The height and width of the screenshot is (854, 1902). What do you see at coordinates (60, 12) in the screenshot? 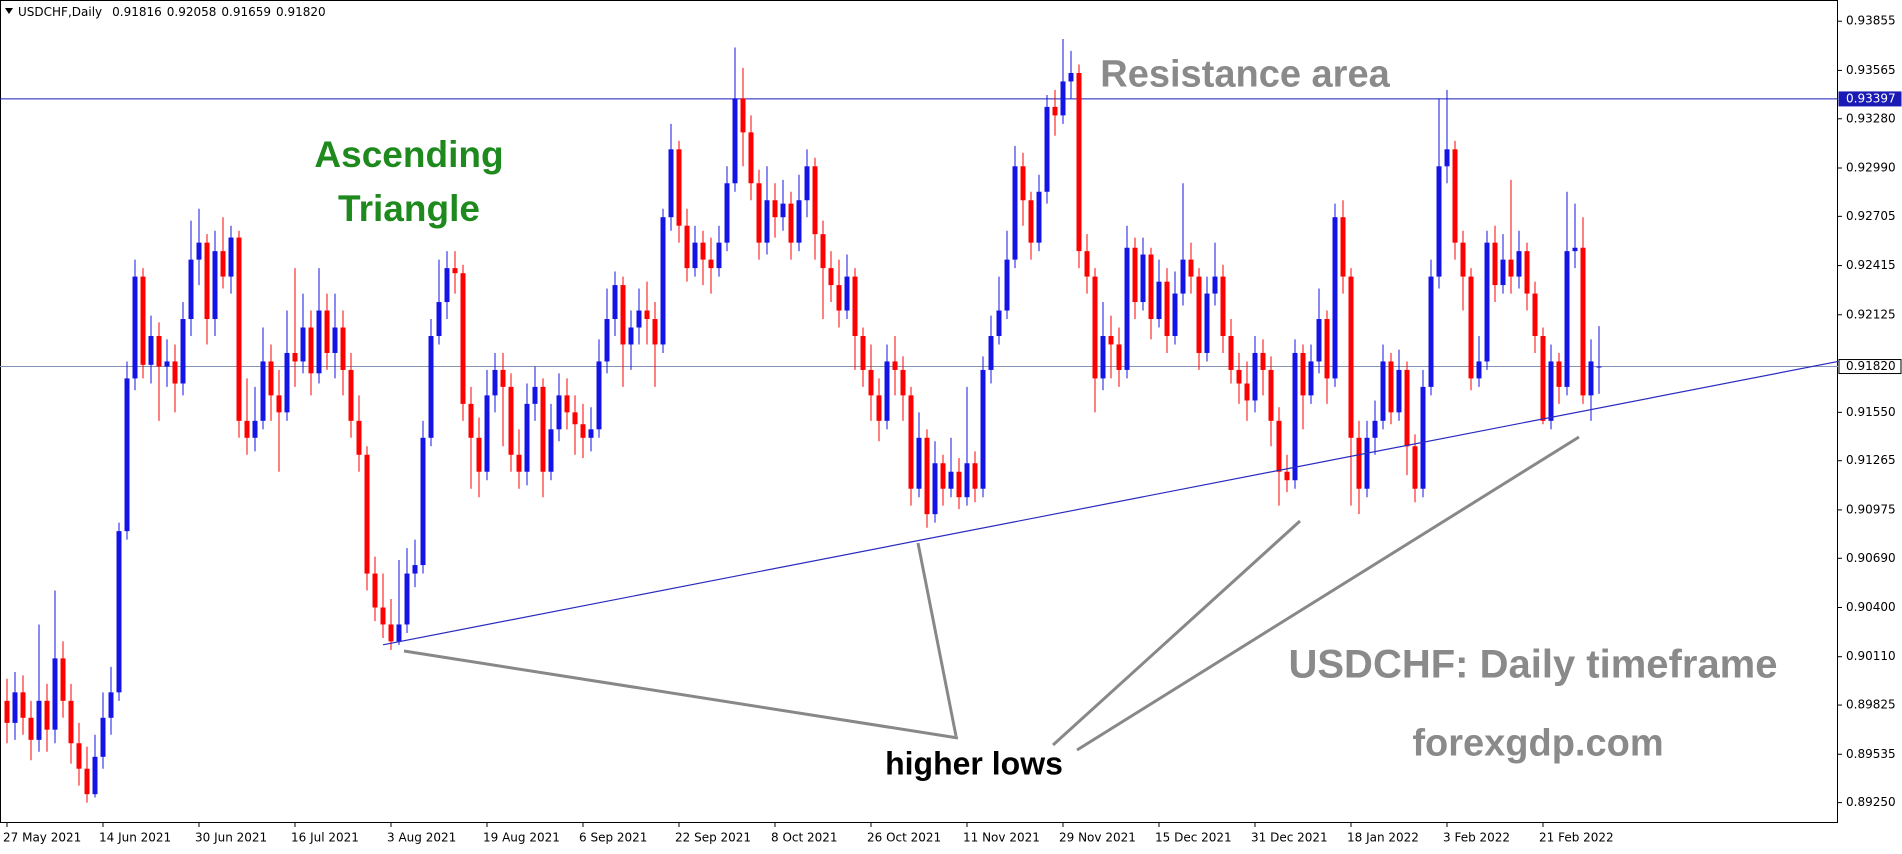
I see `symbol: USDCHF,Daily` at bounding box center [60, 12].